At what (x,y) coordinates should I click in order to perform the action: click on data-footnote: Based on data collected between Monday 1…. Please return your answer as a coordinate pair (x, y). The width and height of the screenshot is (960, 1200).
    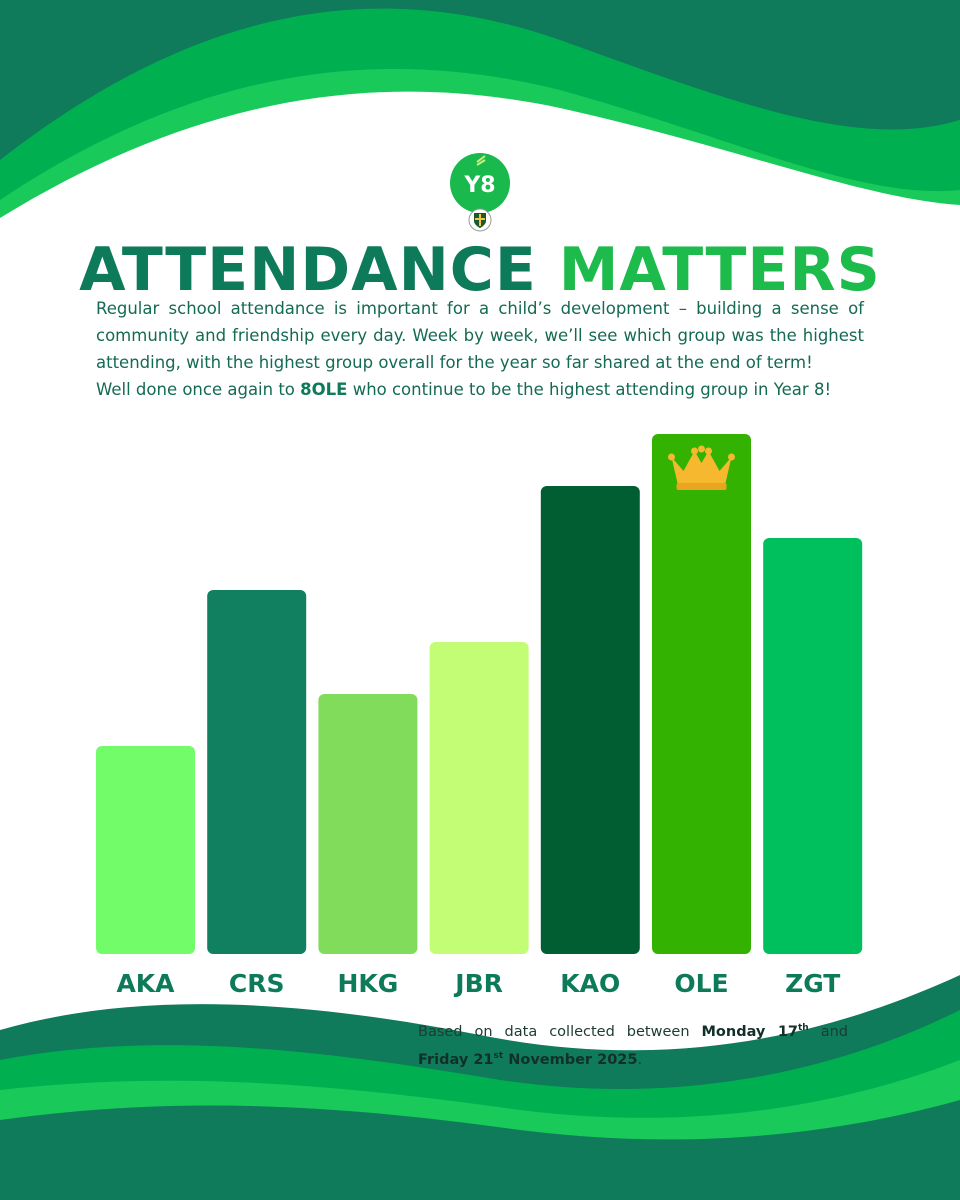
    Looking at the image, I should click on (633, 1044).